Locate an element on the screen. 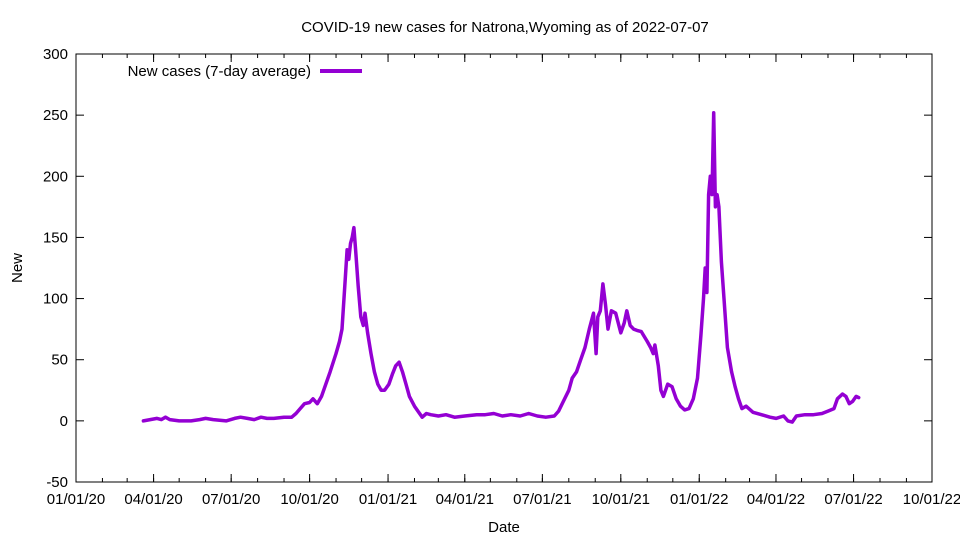 This screenshot has width=960, height=540. x-tick-label: 01/01/20 is located at coordinates (76, 499).